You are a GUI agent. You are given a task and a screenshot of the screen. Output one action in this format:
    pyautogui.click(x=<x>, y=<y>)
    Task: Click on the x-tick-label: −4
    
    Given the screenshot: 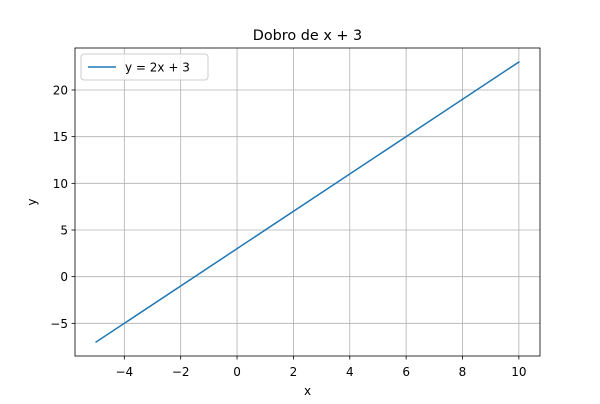 What is the action you would take?
    pyautogui.click(x=124, y=372)
    